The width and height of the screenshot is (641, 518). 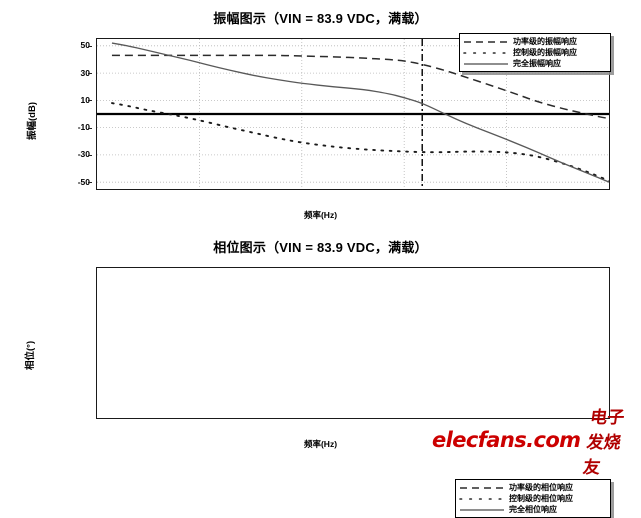 I want to click on legend-item: 功率级的振幅响应, so click(x=534, y=41).